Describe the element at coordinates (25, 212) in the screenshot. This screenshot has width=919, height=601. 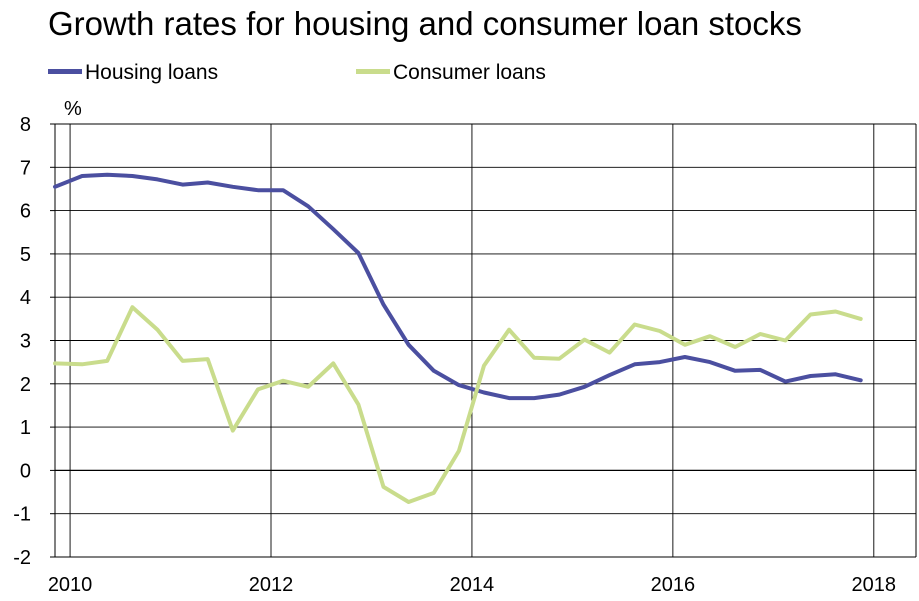
I see `y-tick-label: 6` at that location.